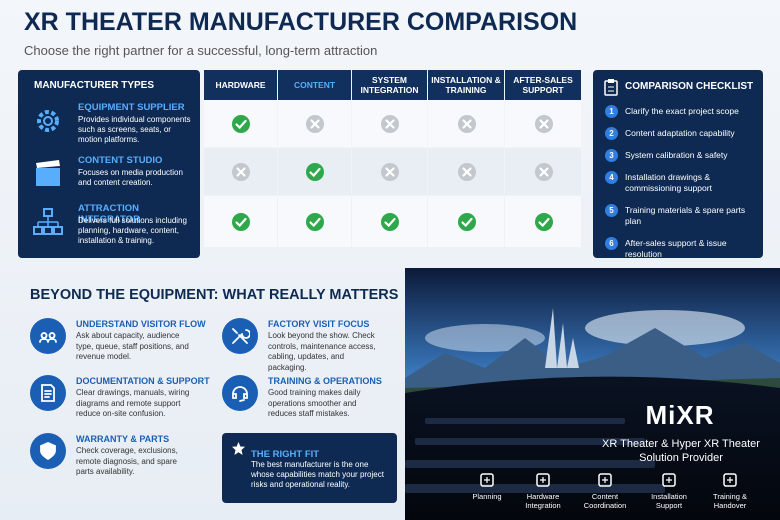  I want to click on service-label: Hardware Integration, so click(543, 501).